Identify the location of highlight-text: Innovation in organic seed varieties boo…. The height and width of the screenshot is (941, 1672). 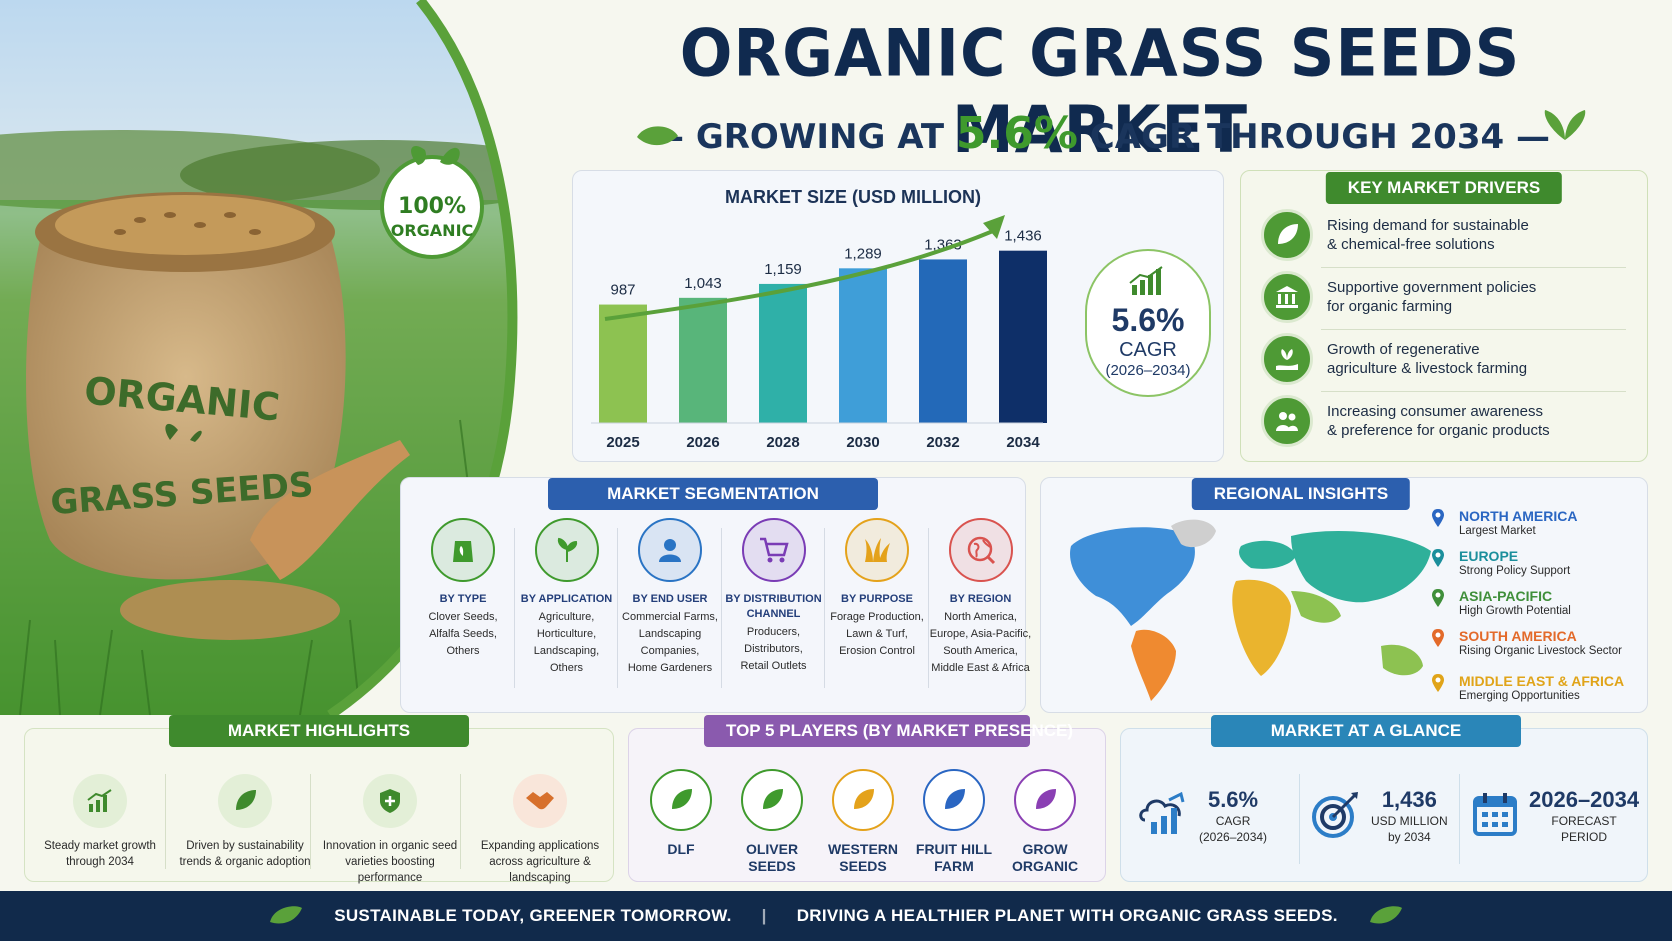
(390, 862).